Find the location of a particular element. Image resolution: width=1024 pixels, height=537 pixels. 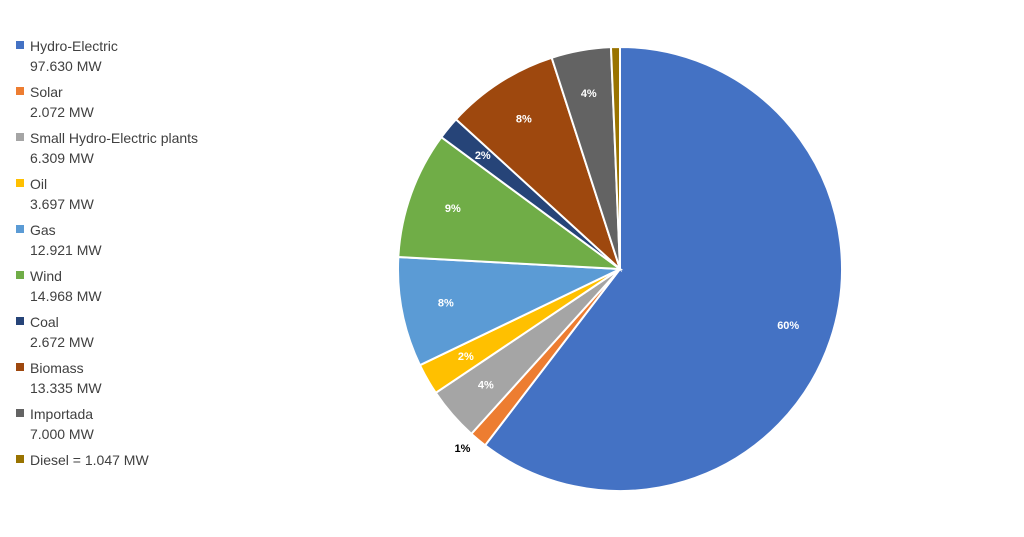

legend-label: Coal 2.672 MW is located at coordinates (62, 332).